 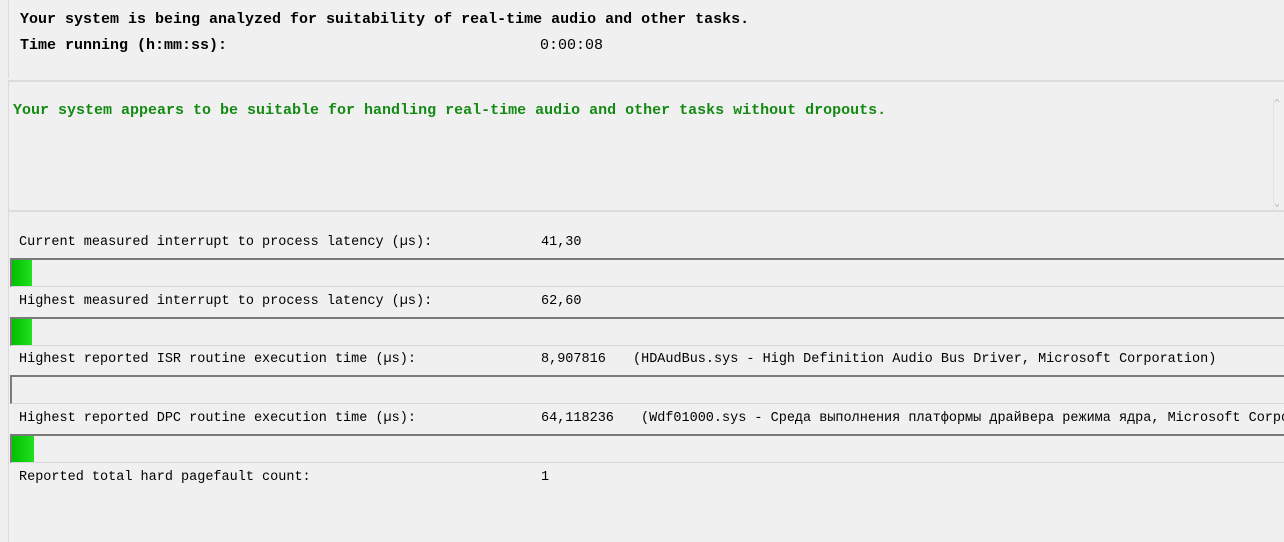 What do you see at coordinates (577, 418) in the screenshot?
I see `metric-value: 64,118236` at bounding box center [577, 418].